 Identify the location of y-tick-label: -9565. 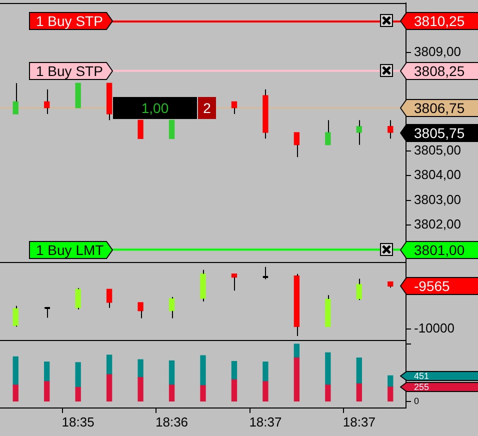
(432, 286).